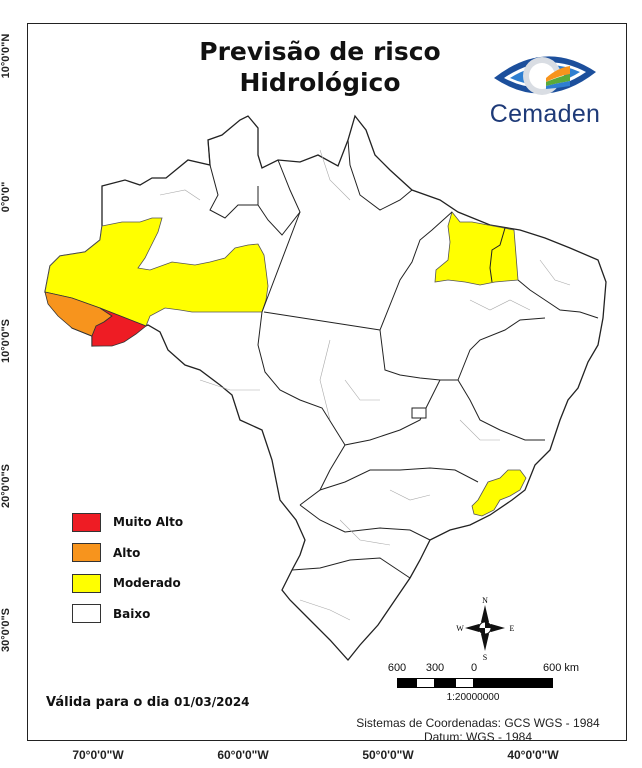 The image size is (642, 768). What do you see at coordinates (6, 486) in the screenshot?
I see `lat-label-20s: 20°0'0"S` at bounding box center [6, 486].